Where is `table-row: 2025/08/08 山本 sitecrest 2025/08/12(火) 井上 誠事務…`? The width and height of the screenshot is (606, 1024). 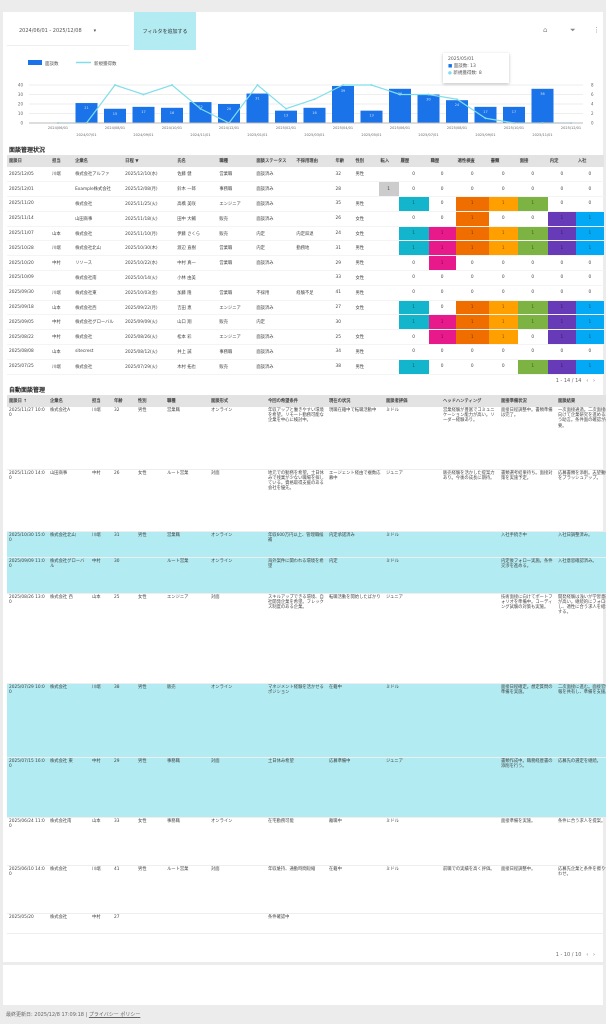 table-row: 2025/08/08 山本 sitecrest 2025/08/12(火) 井上 誠事務… is located at coordinates (305, 352).